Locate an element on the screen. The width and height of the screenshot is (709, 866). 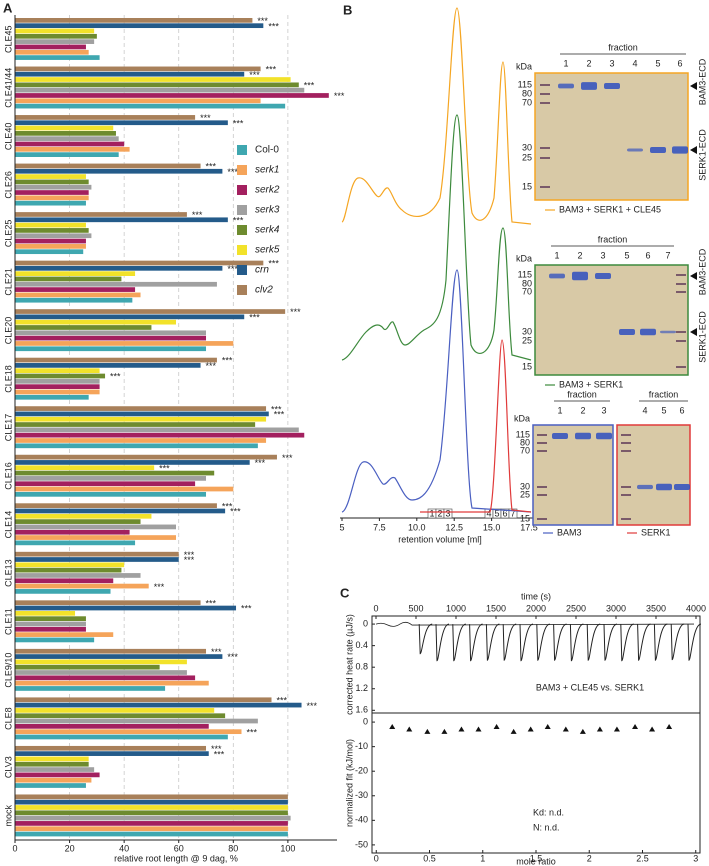
x-tick-label: 5 is located at coordinates (341, 527).